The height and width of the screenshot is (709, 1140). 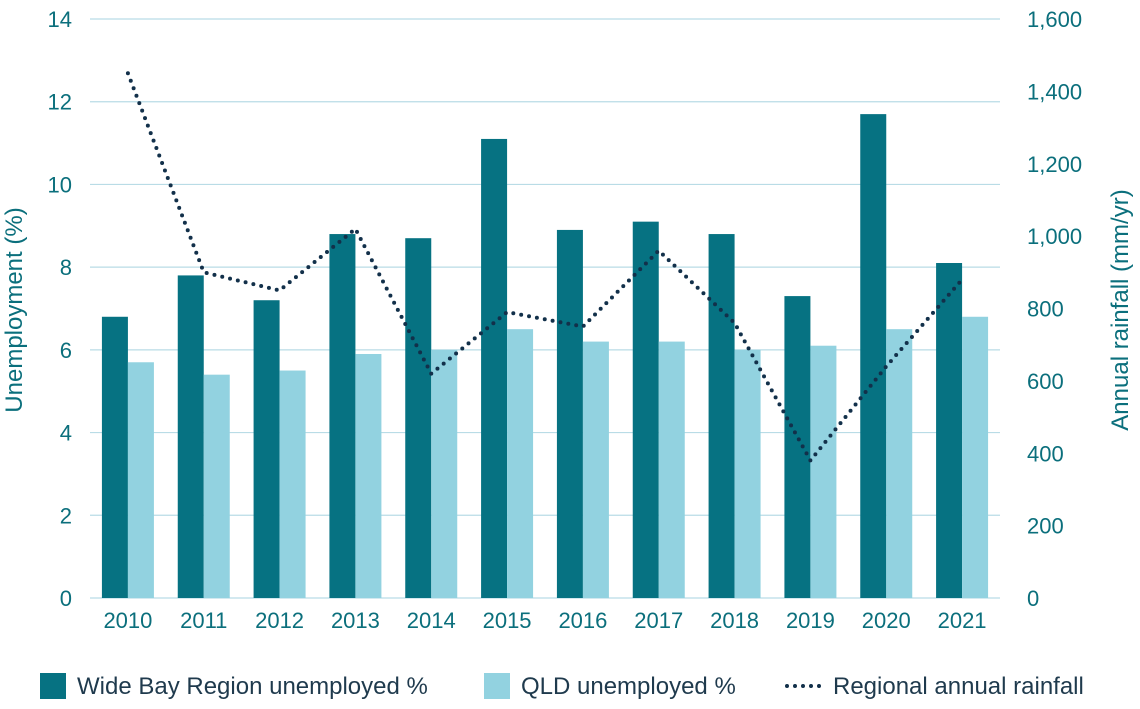 I want to click on legend-swatch-wide-bay, so click(x=53, y=686).